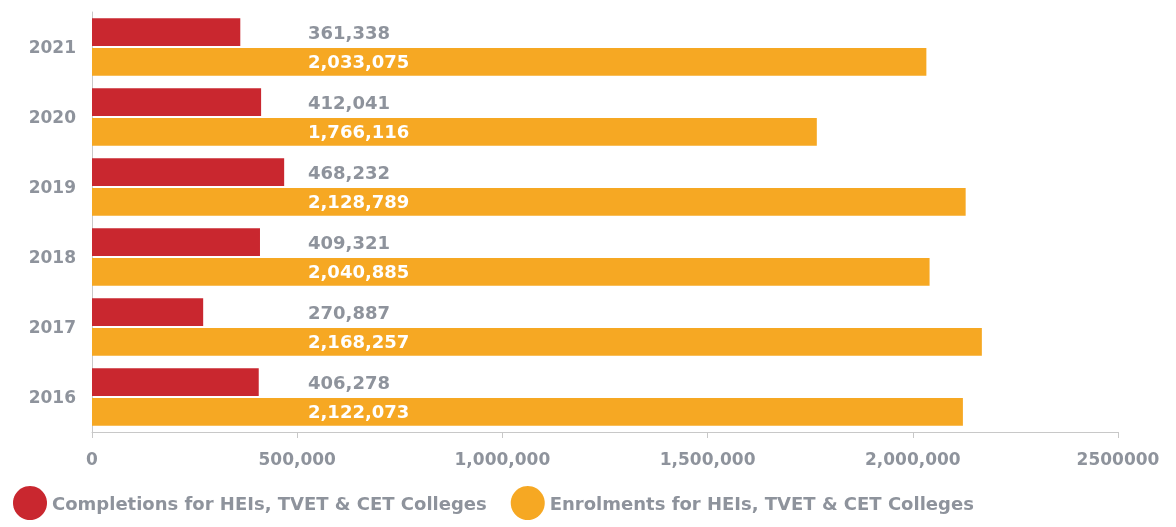 This screenshot has height=527, width=1176. I want to click on x-tick-label: 1,500,000, so click(707, 458).